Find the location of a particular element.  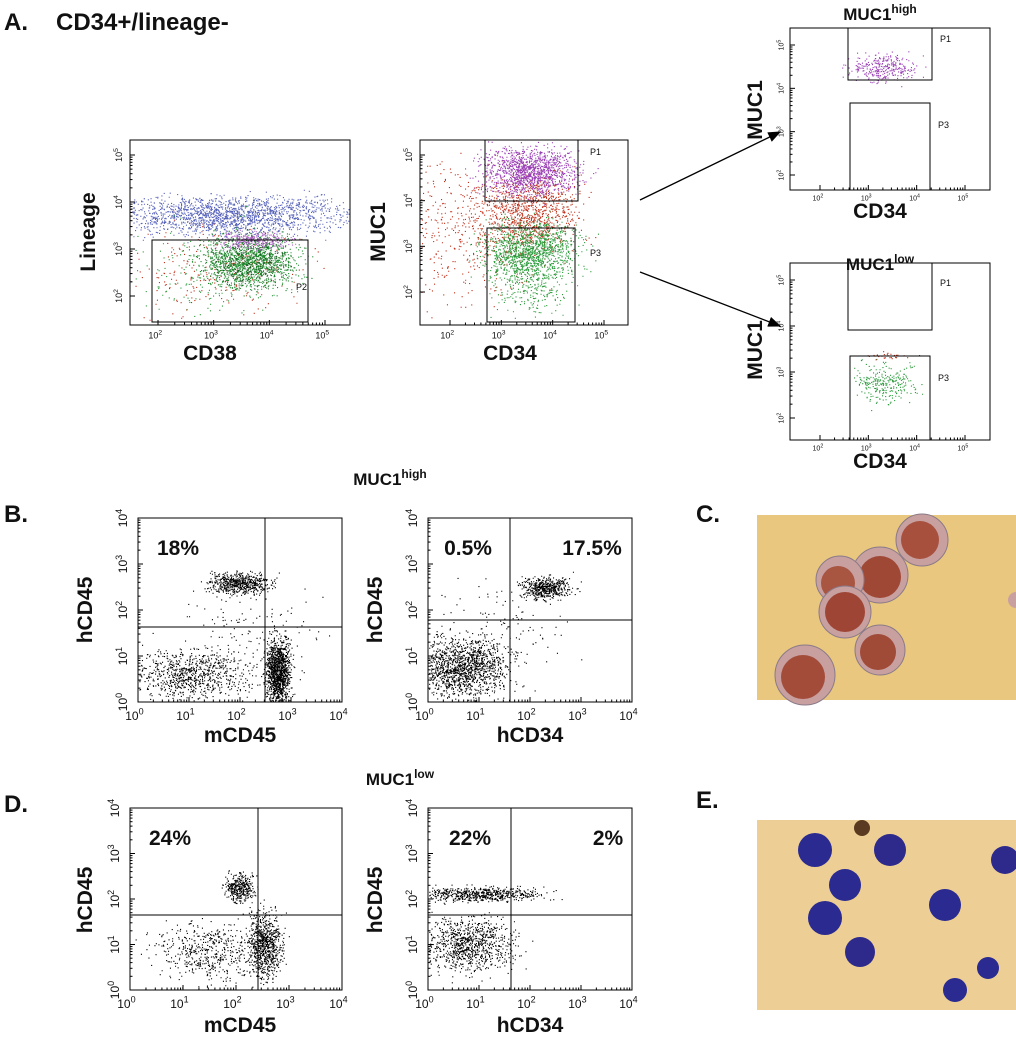

section-title: MUC1low is located at coordinates (400, 778).